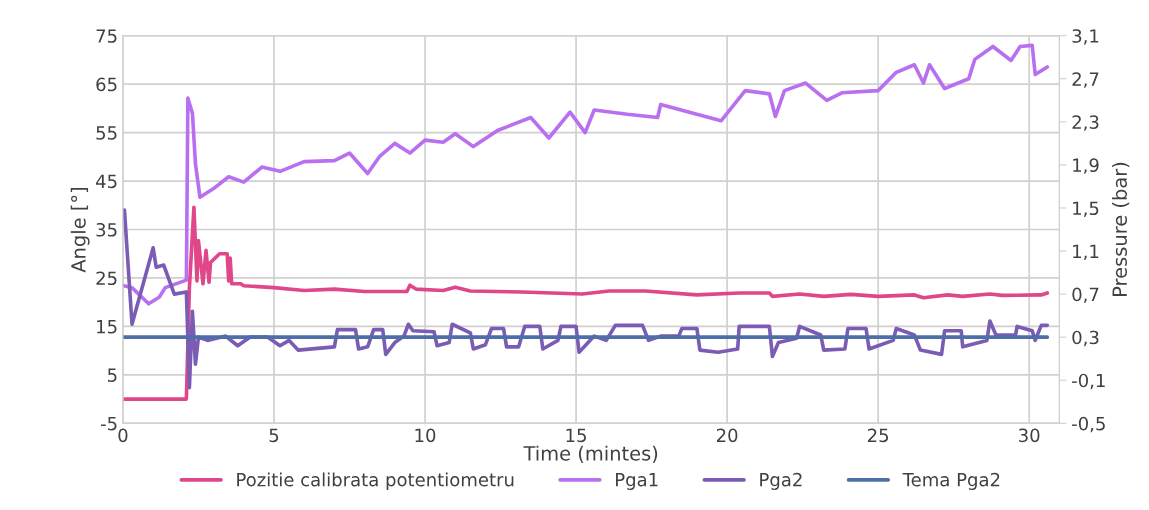 Image resolution: width=1149 pixels, height=510 pixels. What do you see at coordinates (878, 435) in the screenshot?
I see `x-tick-label: 25` at bounding box center [878, 435].